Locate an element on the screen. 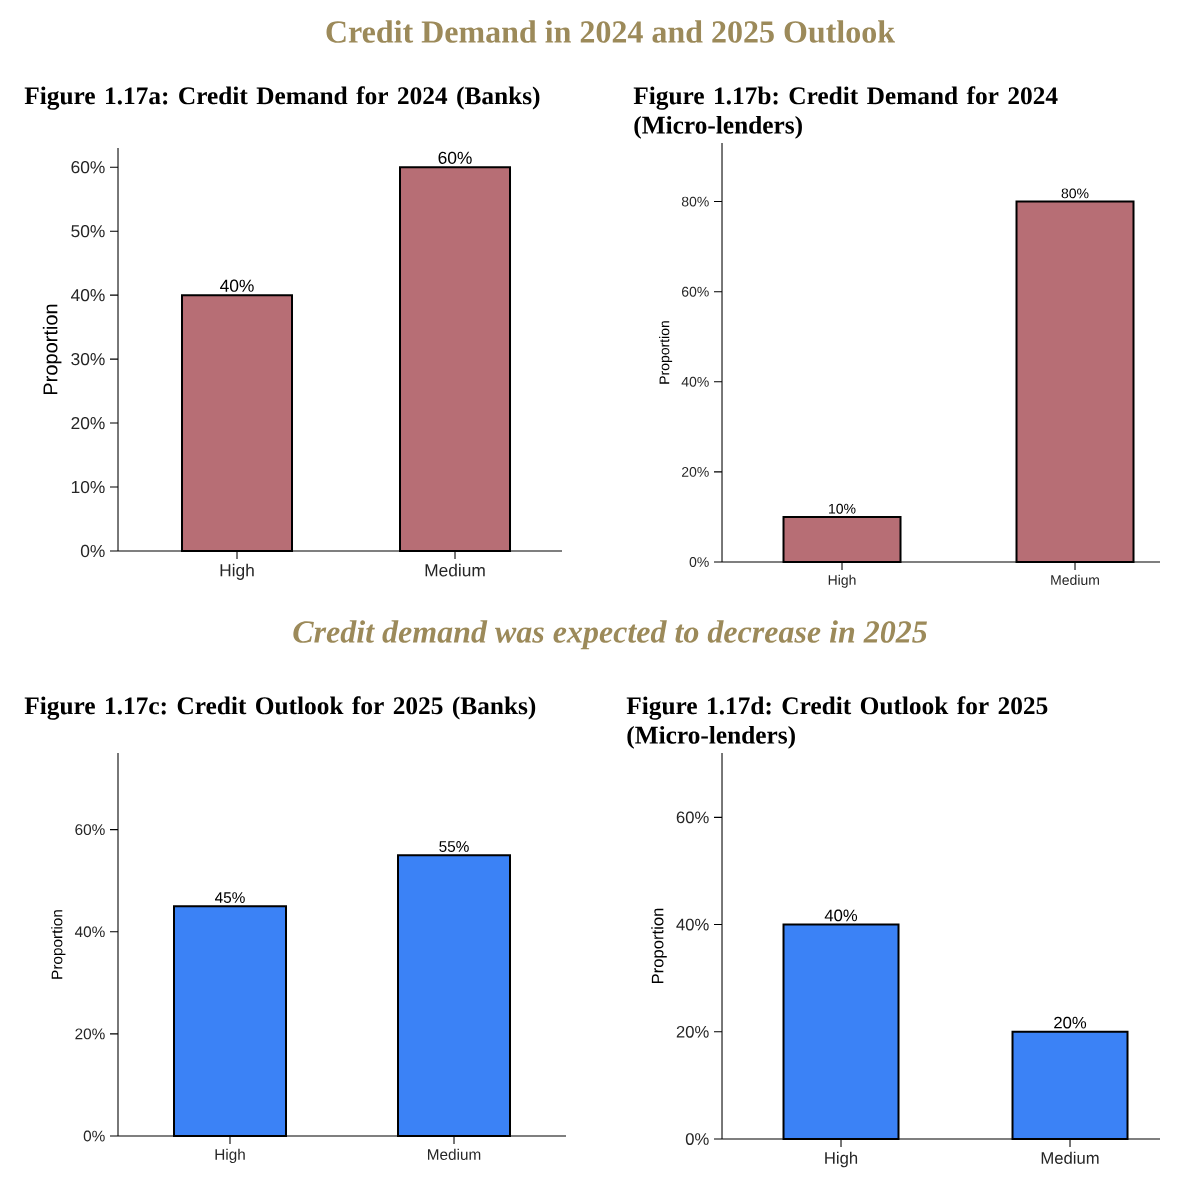  data-label: 80% is located at coordinates (1075, 193).